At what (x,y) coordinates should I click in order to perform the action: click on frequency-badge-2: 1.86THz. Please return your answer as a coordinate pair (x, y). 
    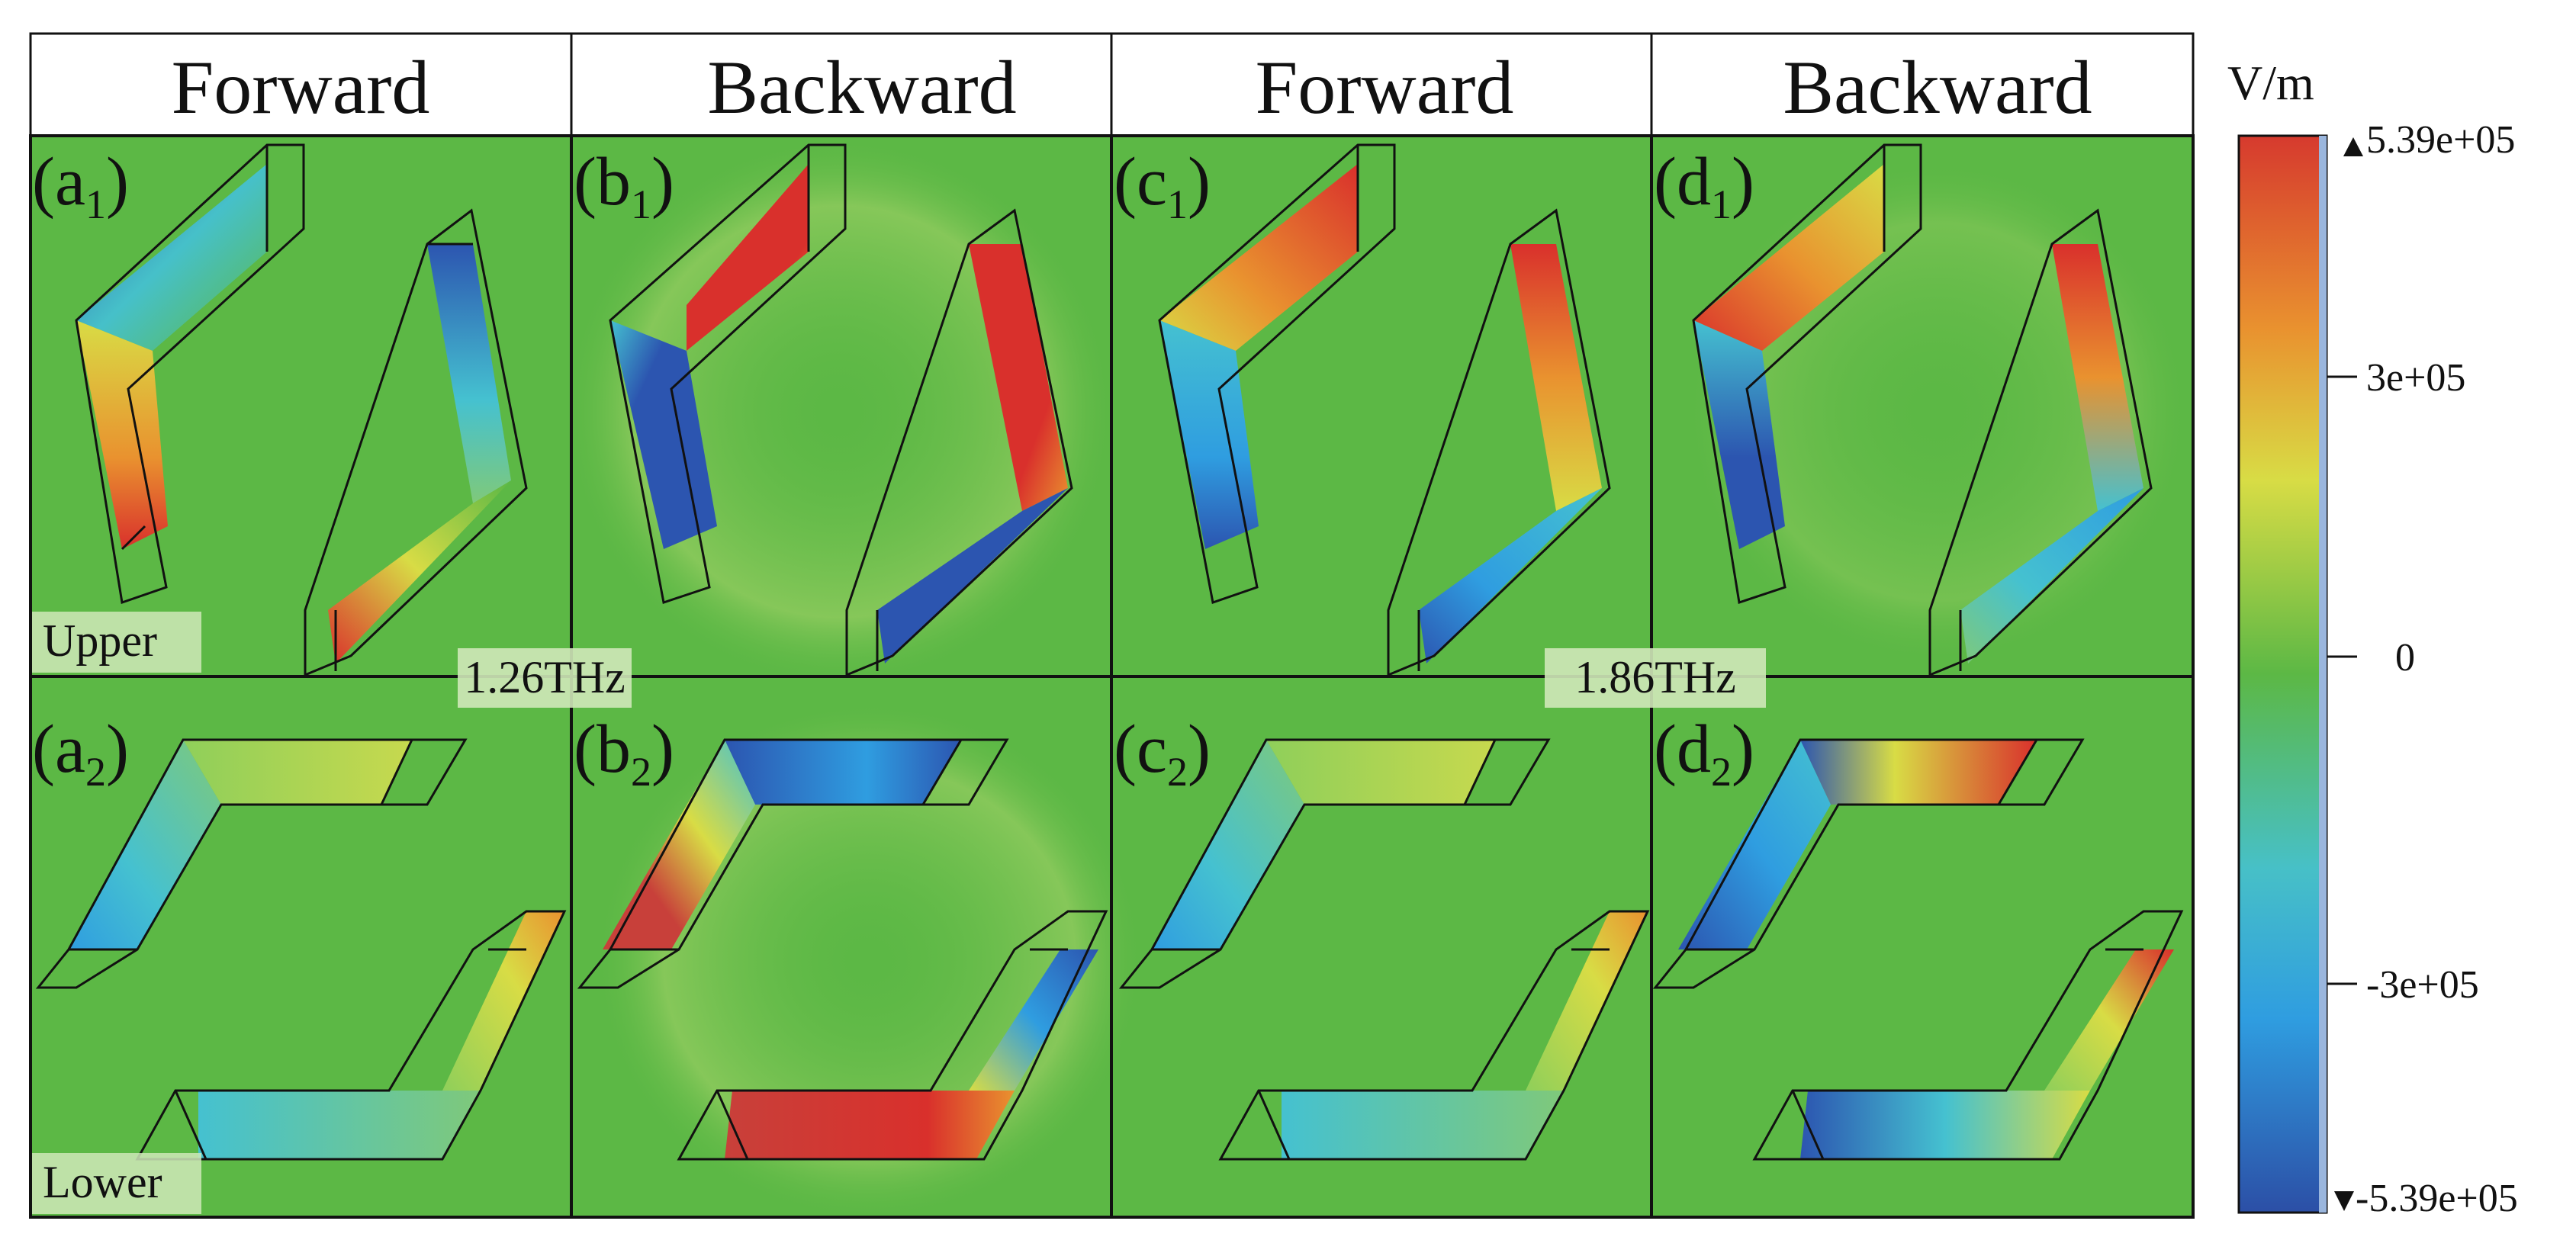
    Looking at the image, I should click on (1655, 677).